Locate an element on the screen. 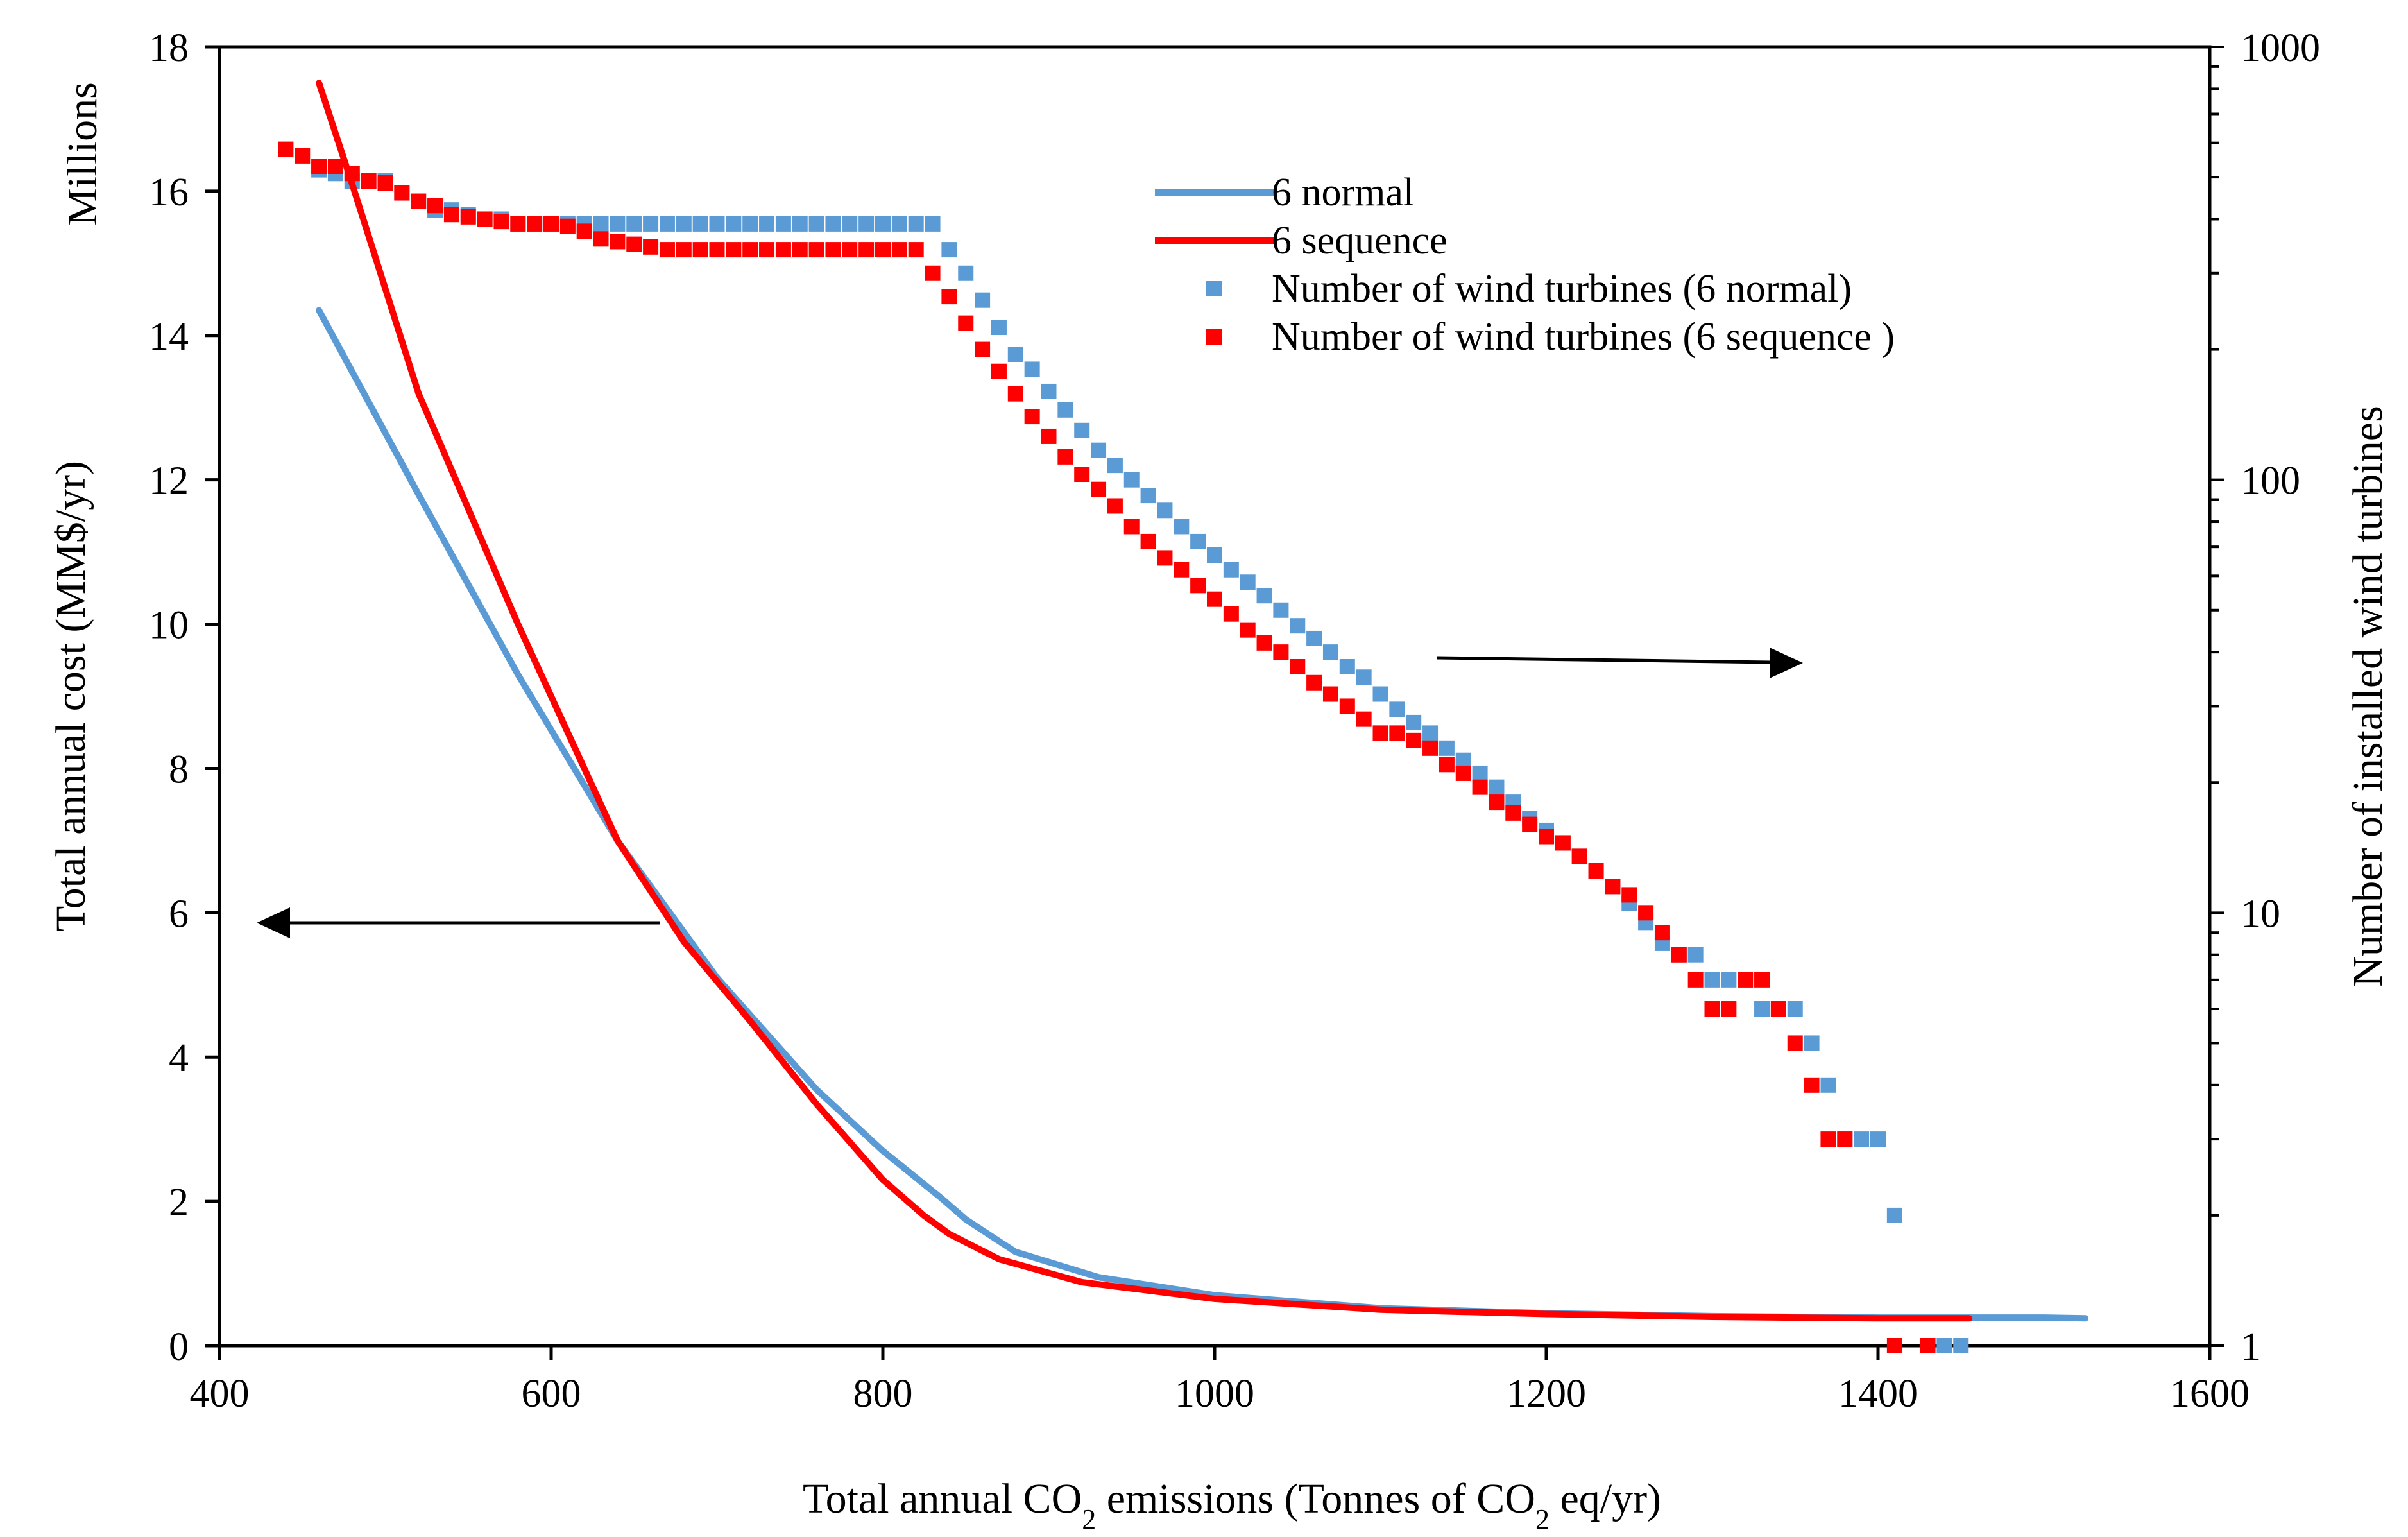  left-y-axis-title: Total annual cost (MM$/yr) is located at coordinates (70, 696).